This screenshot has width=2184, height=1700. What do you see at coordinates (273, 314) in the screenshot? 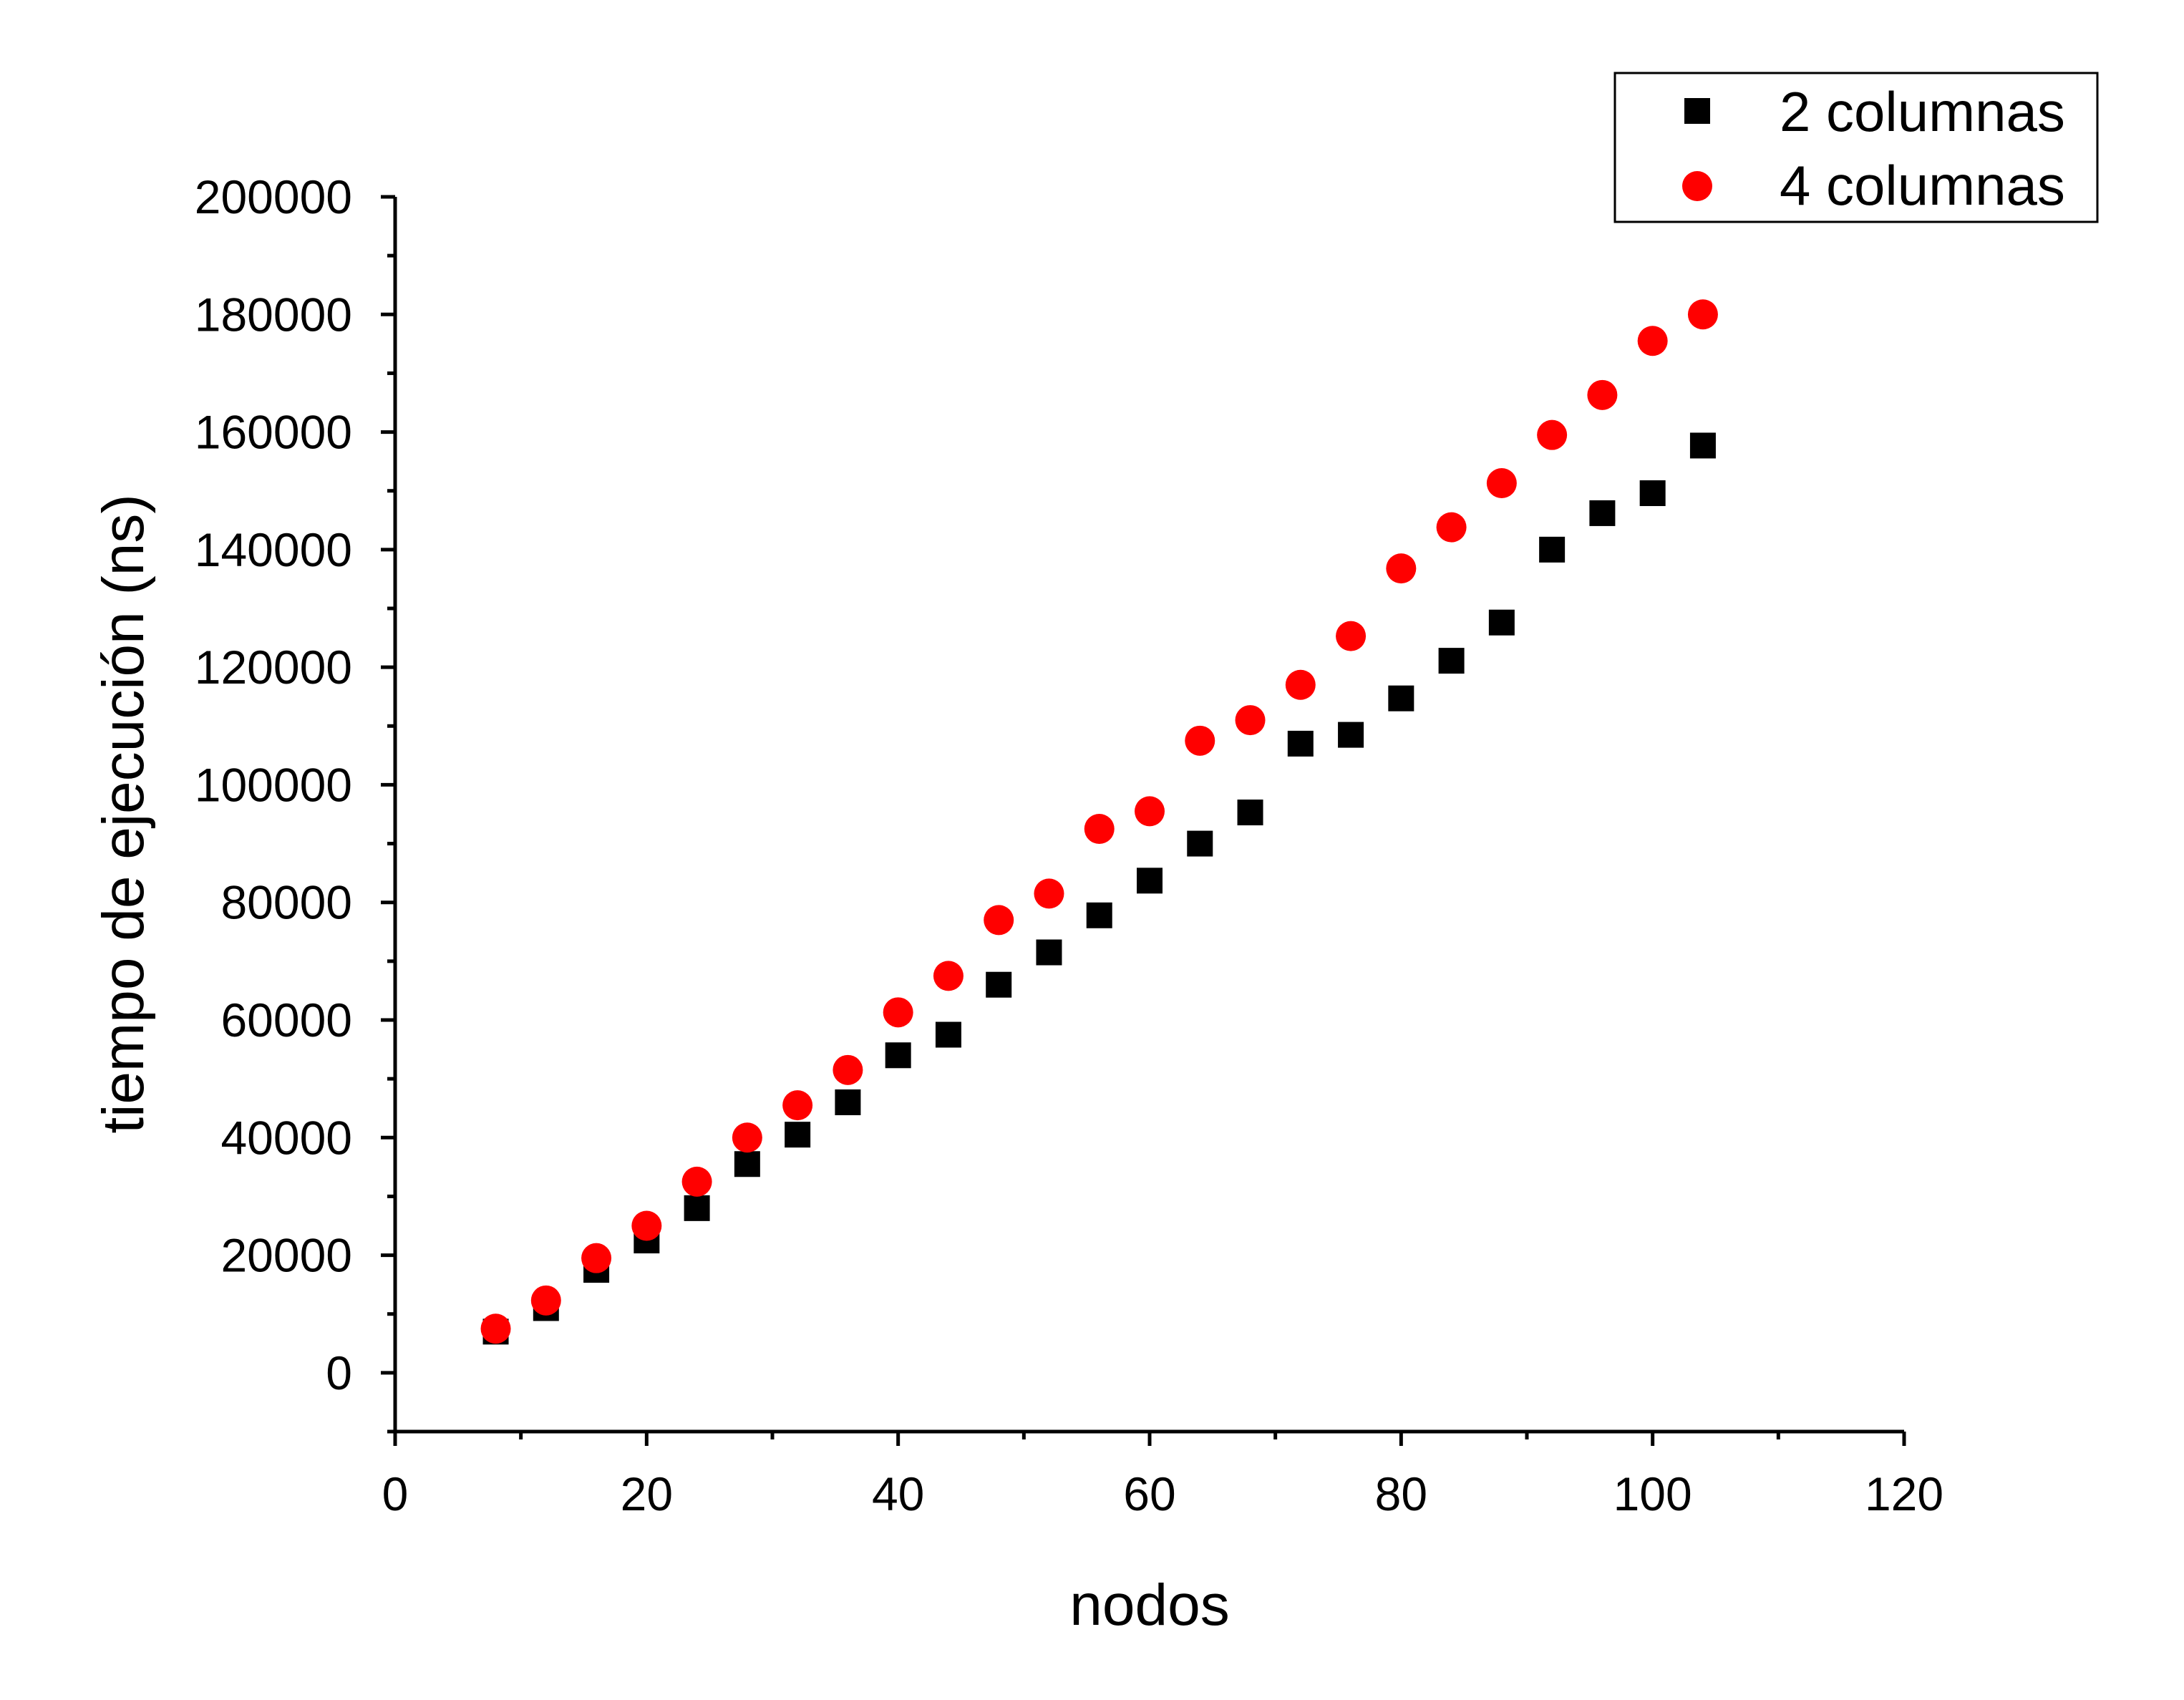
I see `y-tick-label: 180000` at bounding box center [273, 314].